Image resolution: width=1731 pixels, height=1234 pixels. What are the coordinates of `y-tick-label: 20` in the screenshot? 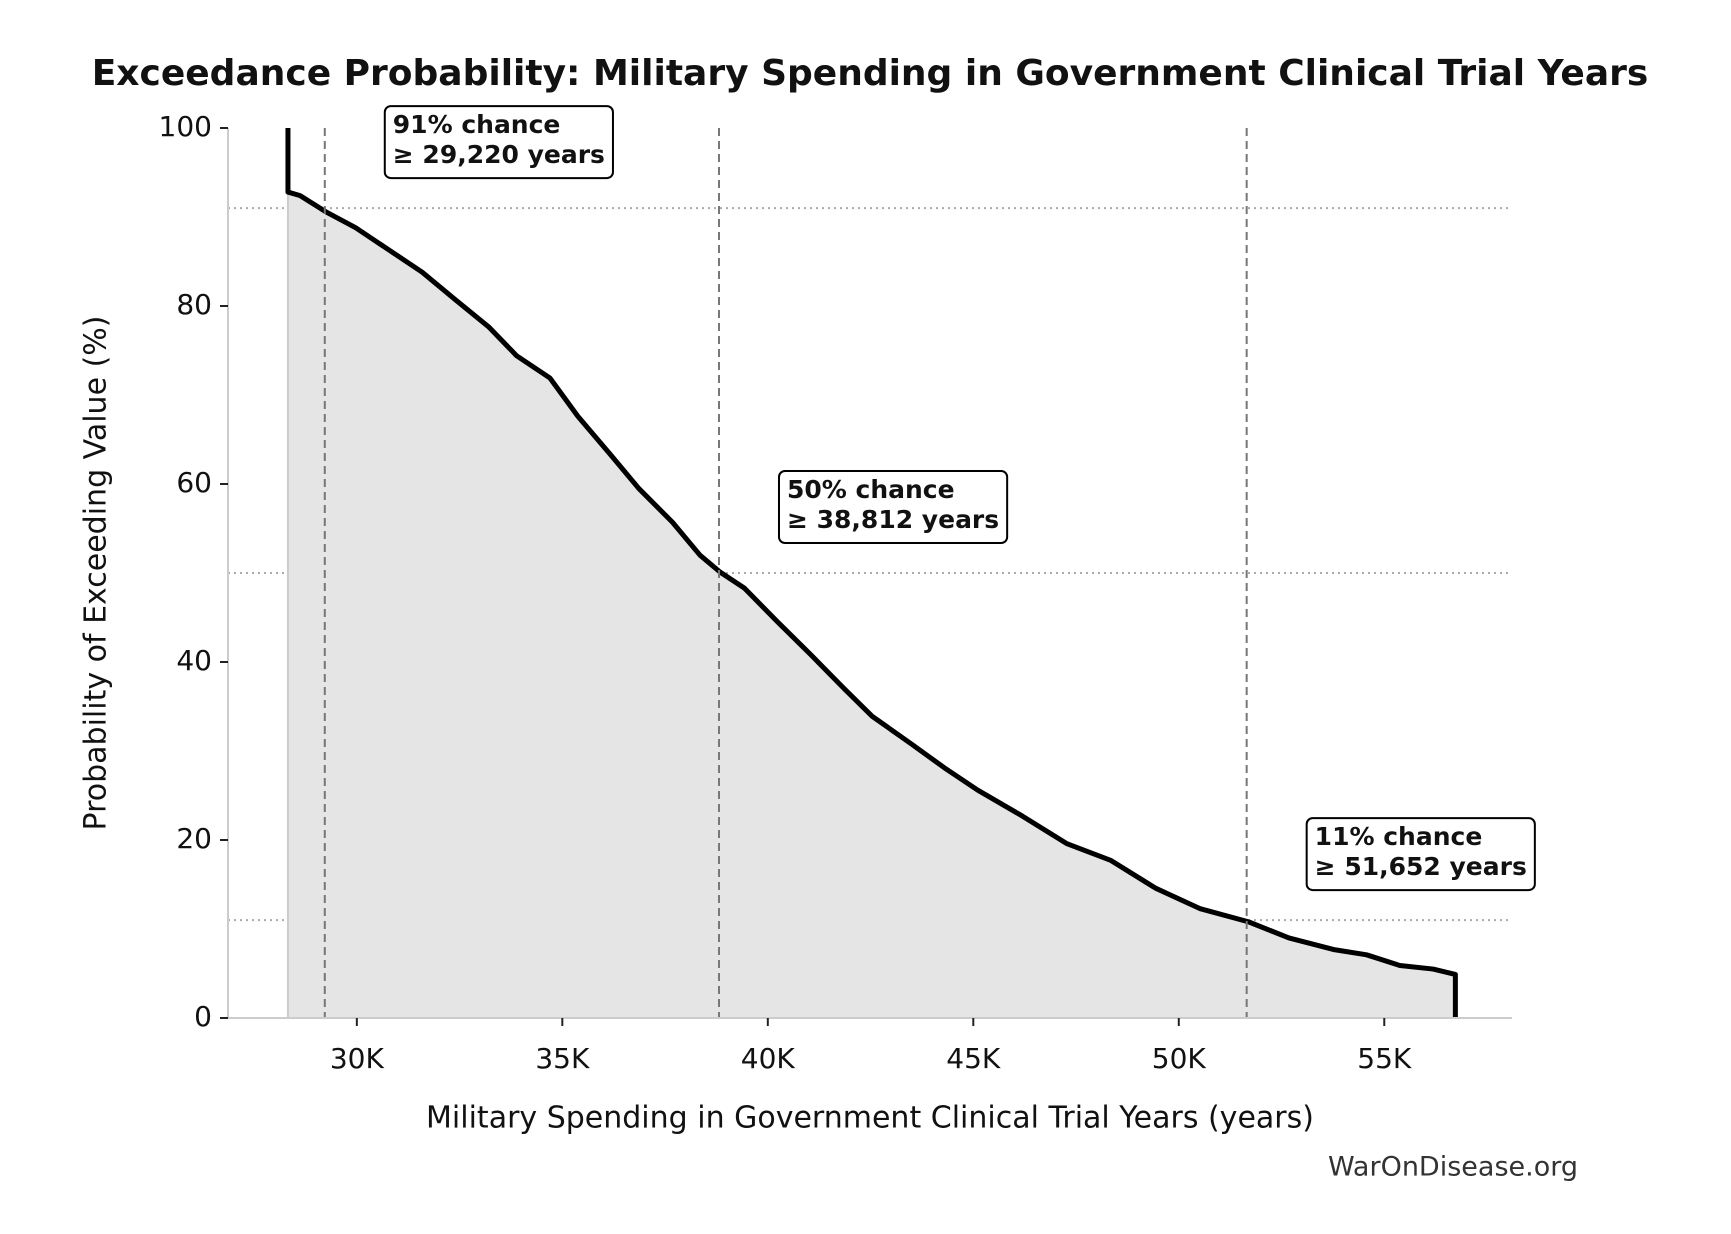 It's located at (194, 838).